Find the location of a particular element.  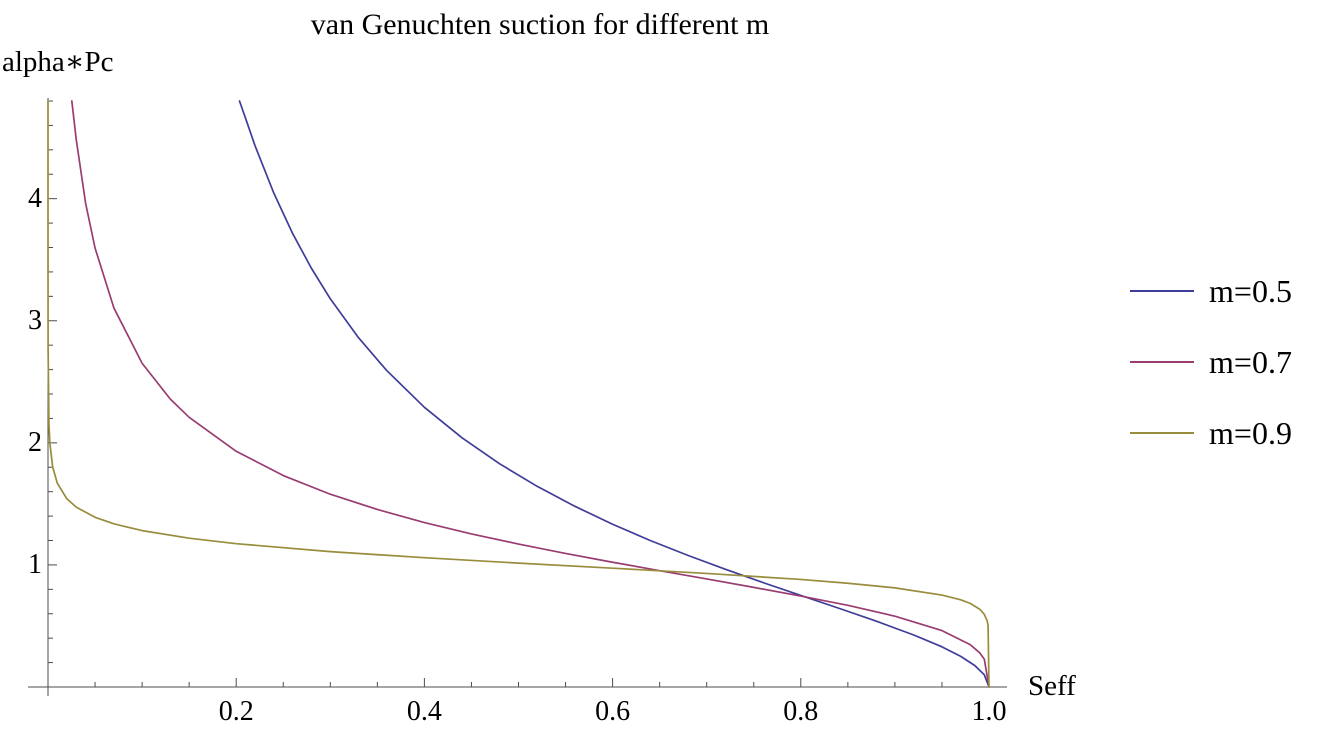

x-tick-label: 1.0 is located at coordinates (989, 711).